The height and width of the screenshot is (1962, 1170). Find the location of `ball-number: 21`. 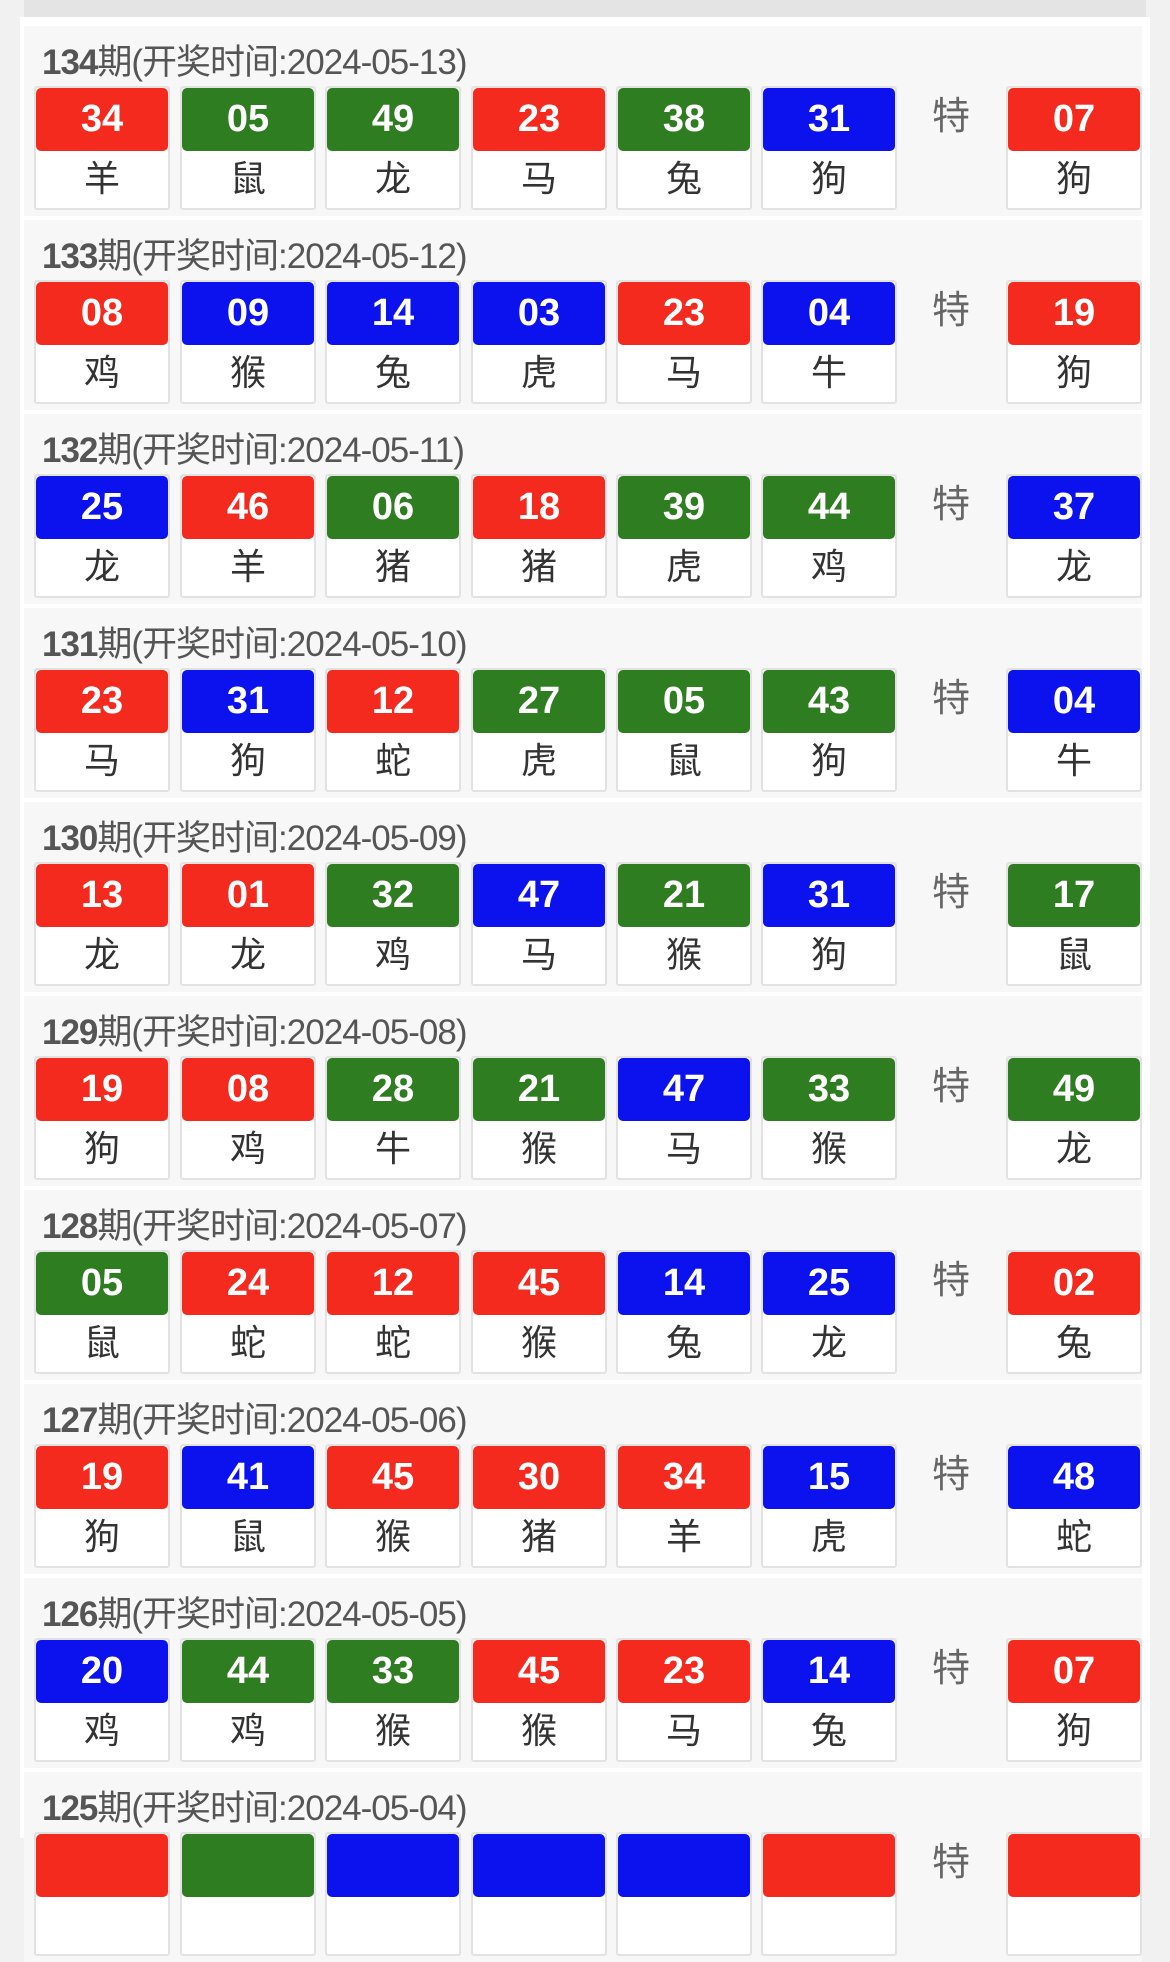

ball-number: 21 is located at coordinates (684, 895).